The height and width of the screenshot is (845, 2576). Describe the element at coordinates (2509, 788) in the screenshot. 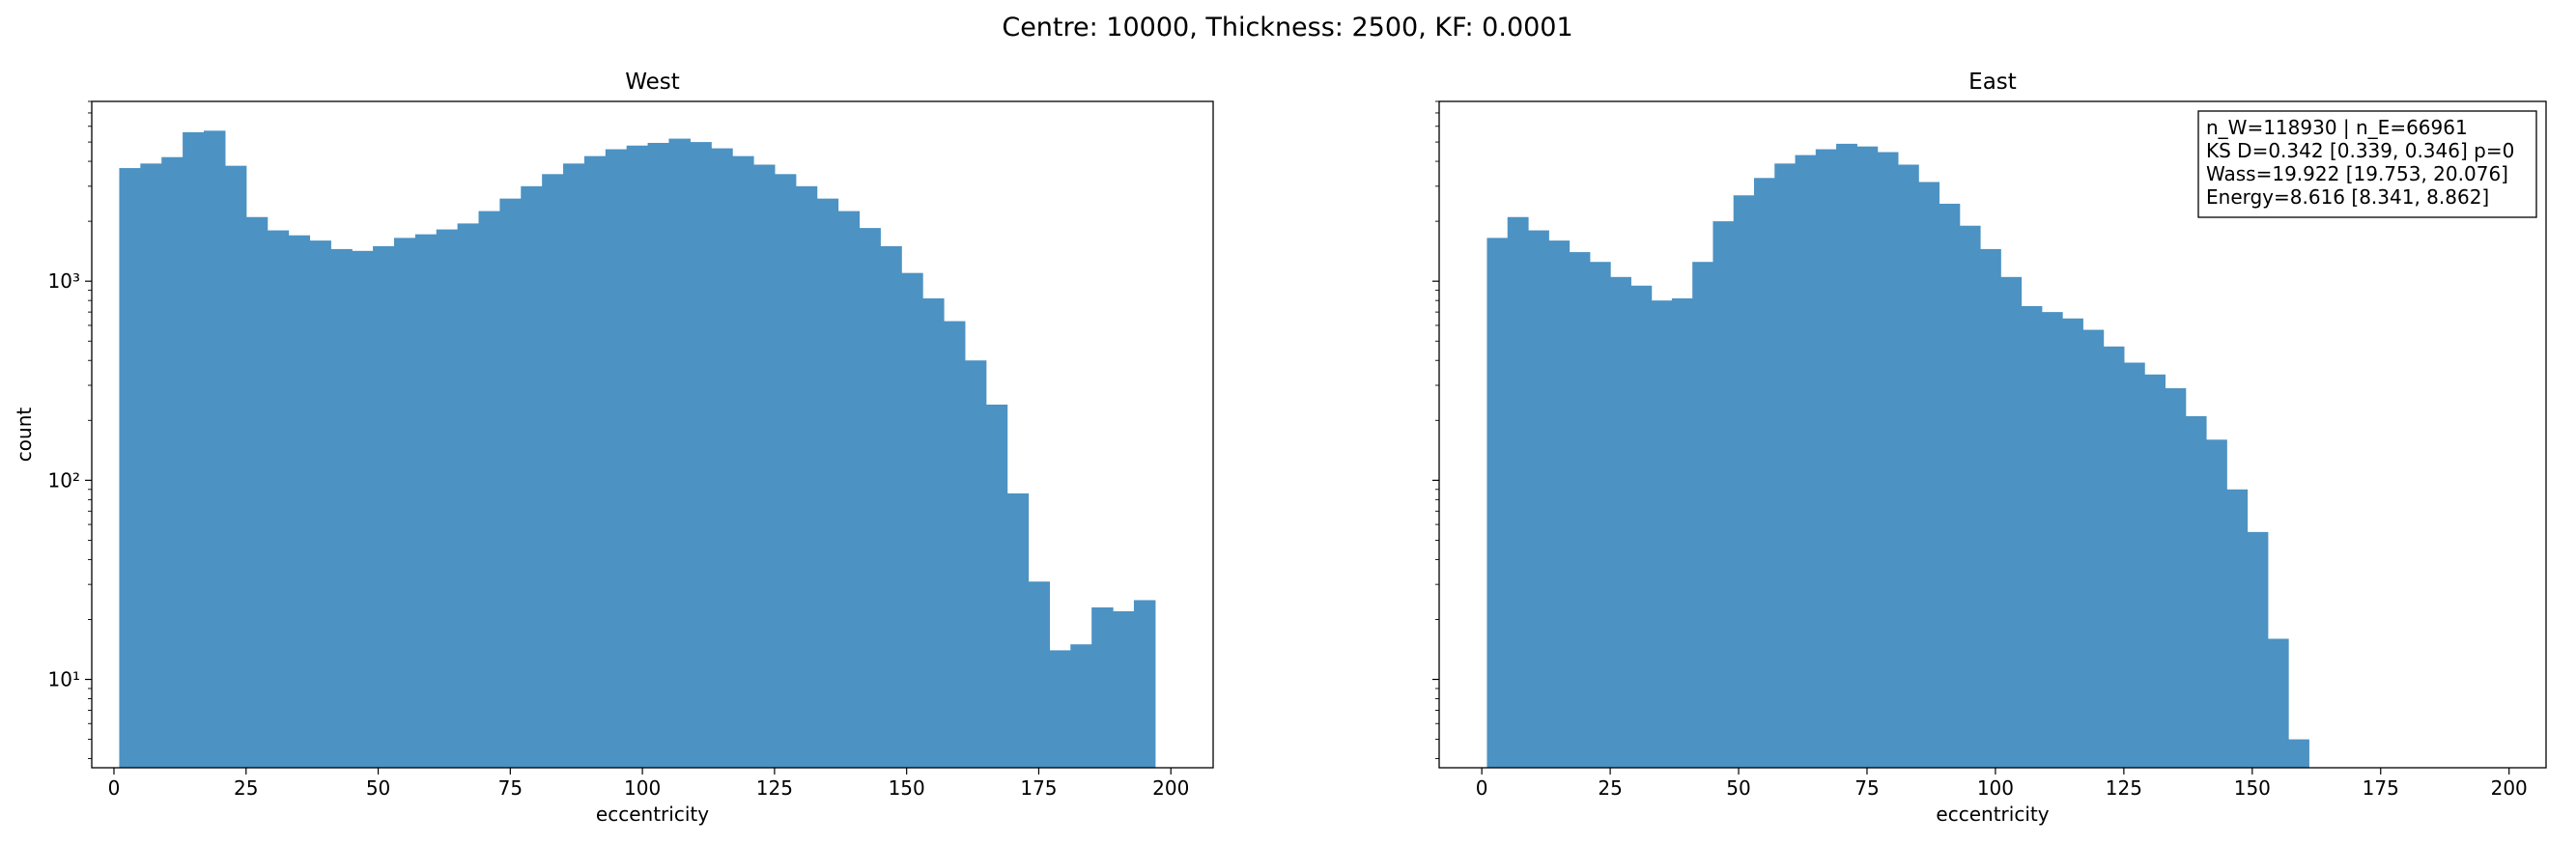

I see `east-x-tick-label: 200` at that location.